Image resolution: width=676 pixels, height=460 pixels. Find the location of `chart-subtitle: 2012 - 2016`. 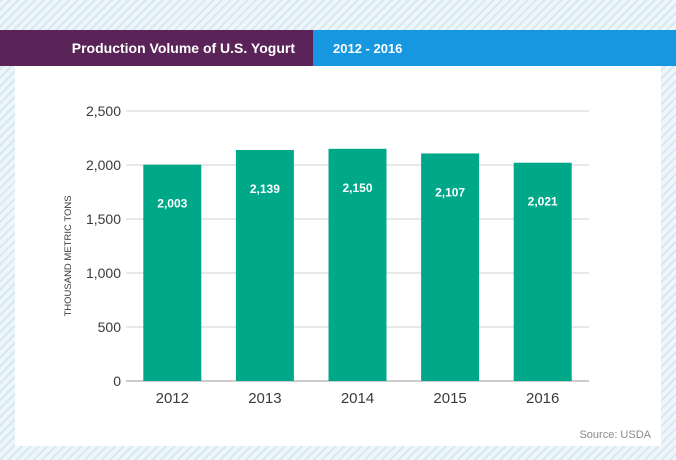

chart-subtitle: 2012 - 2016 is located at coordinates (494, 48).